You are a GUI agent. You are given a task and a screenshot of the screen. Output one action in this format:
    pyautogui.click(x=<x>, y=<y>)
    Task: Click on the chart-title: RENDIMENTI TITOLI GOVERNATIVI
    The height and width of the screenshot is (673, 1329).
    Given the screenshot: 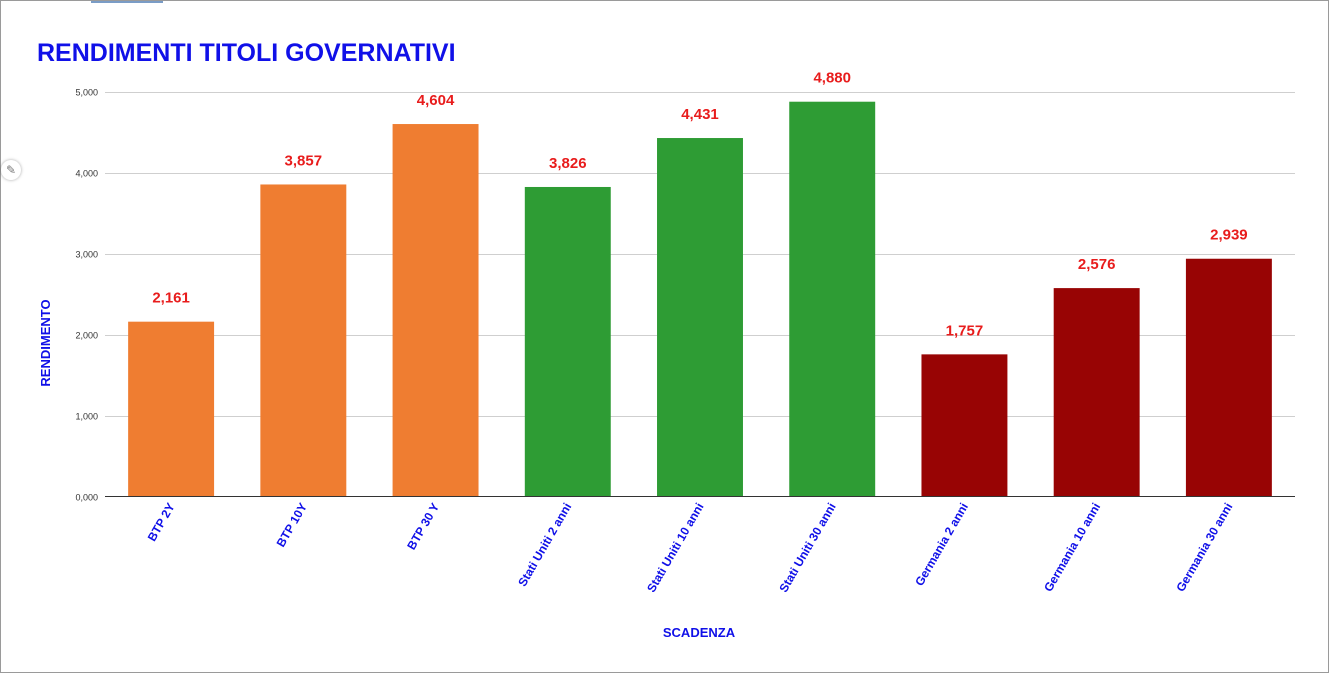 What is the action you would take?
    pyautogui.click(x=246, y=53)
    